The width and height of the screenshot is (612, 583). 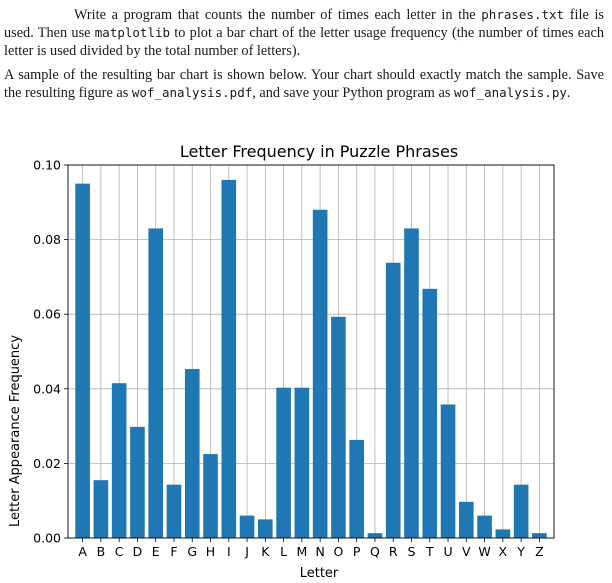 What do you see at coordinates (210, 551) in the screenshot?
I see `x-tick-label: H` at bounding box center [210, 551].